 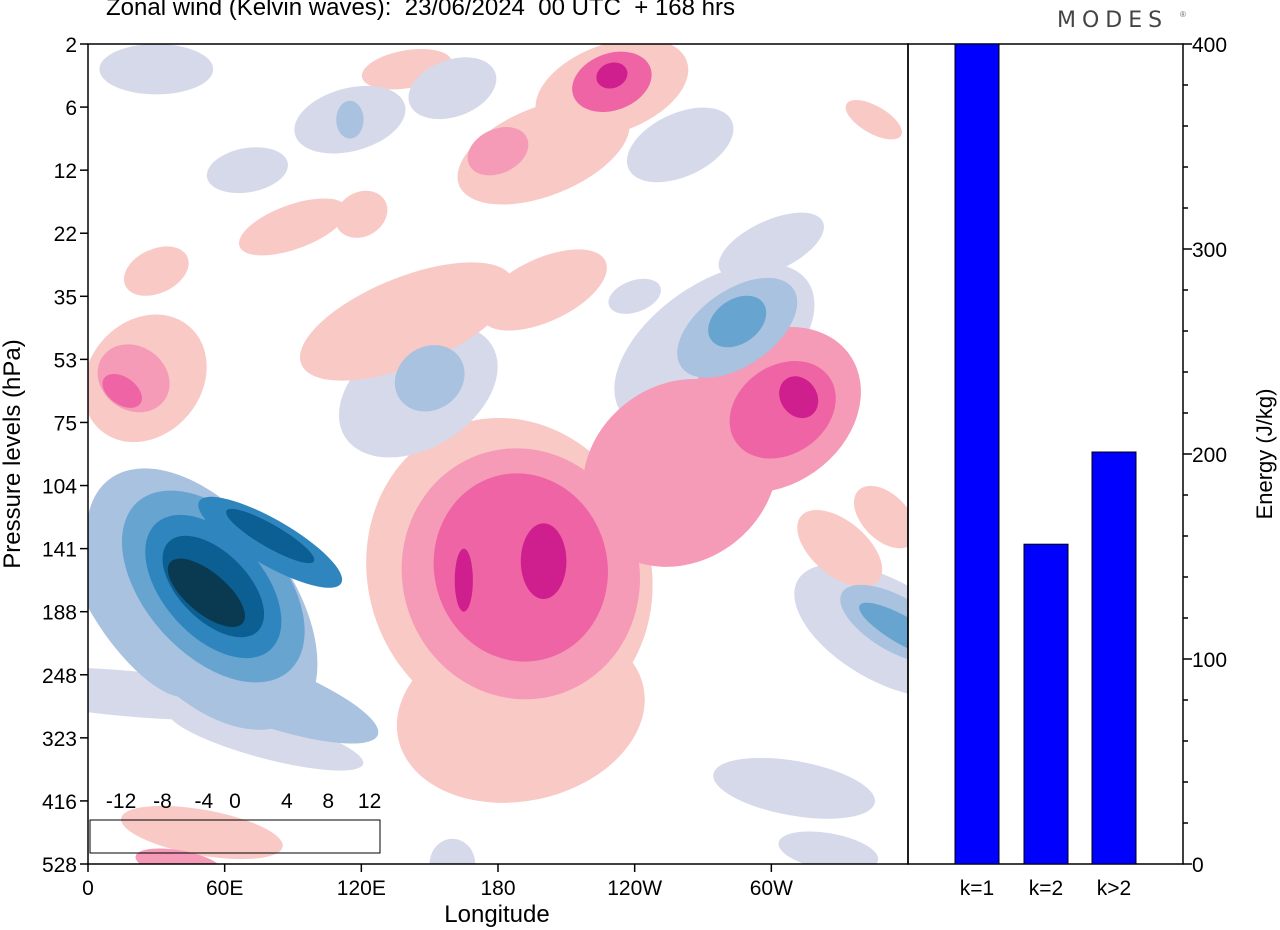 I want to click on colorbar-label: -12, so click(x=121, y=801).